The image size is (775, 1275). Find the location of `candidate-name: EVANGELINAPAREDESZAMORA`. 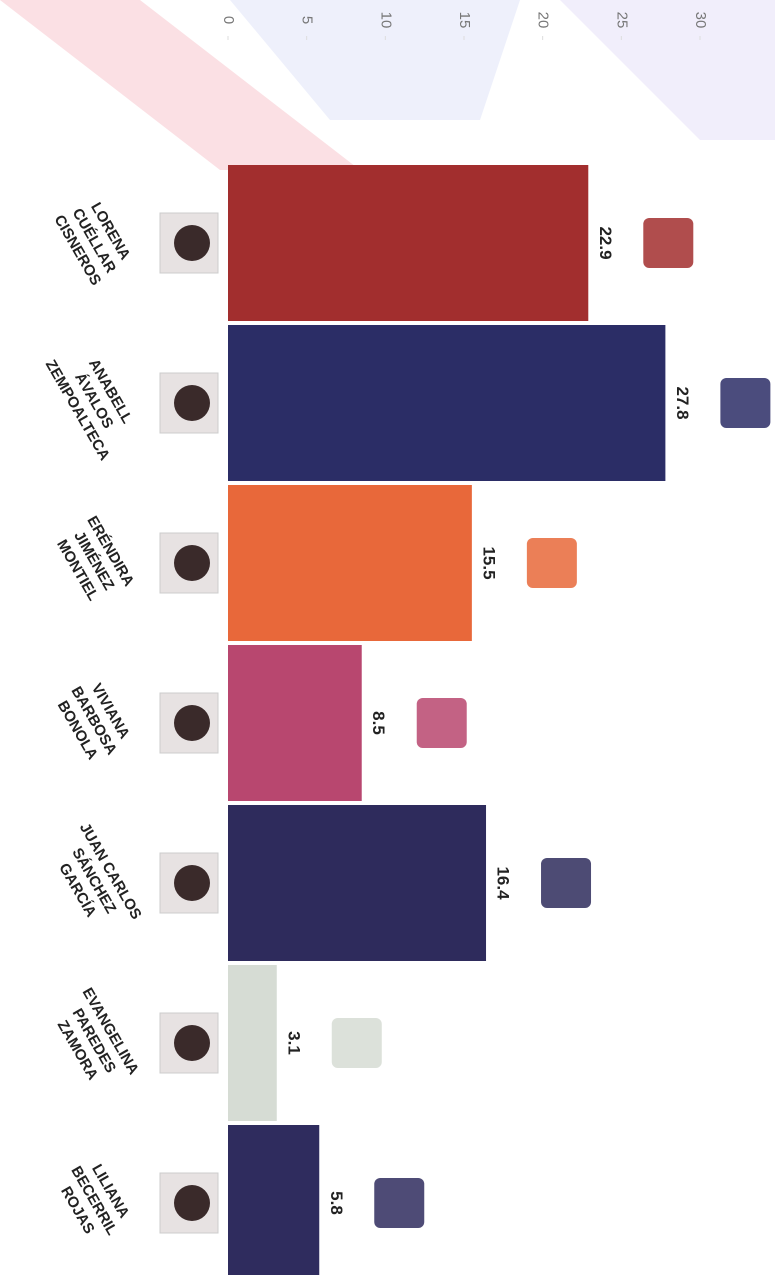

candidate-name: EVANGELINAPAREDESZAMORA is located at coordinates (94, 1041).